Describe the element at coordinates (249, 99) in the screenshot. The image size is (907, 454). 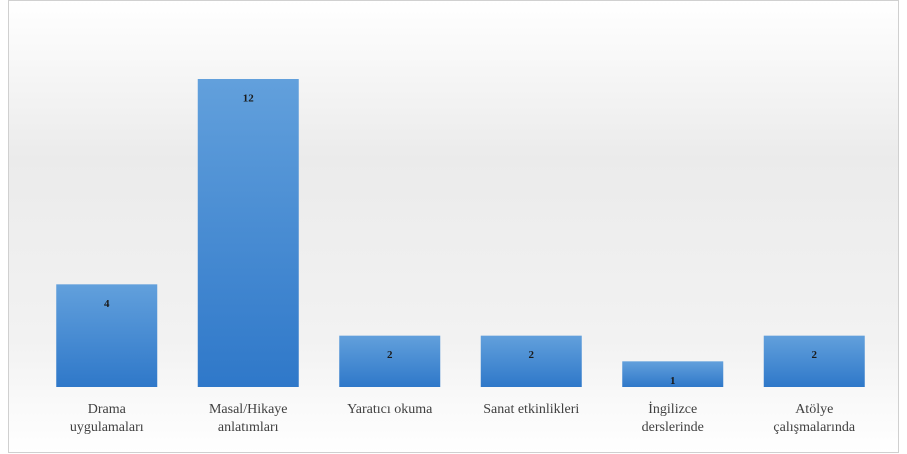
I see `value-label: 12` at that location.